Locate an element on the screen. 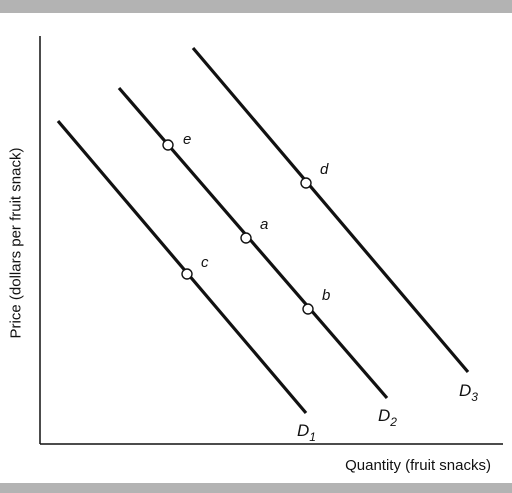 The width and height of the screenshot is (512, 493). point-label-a: a is located at coordinates (264, 224).